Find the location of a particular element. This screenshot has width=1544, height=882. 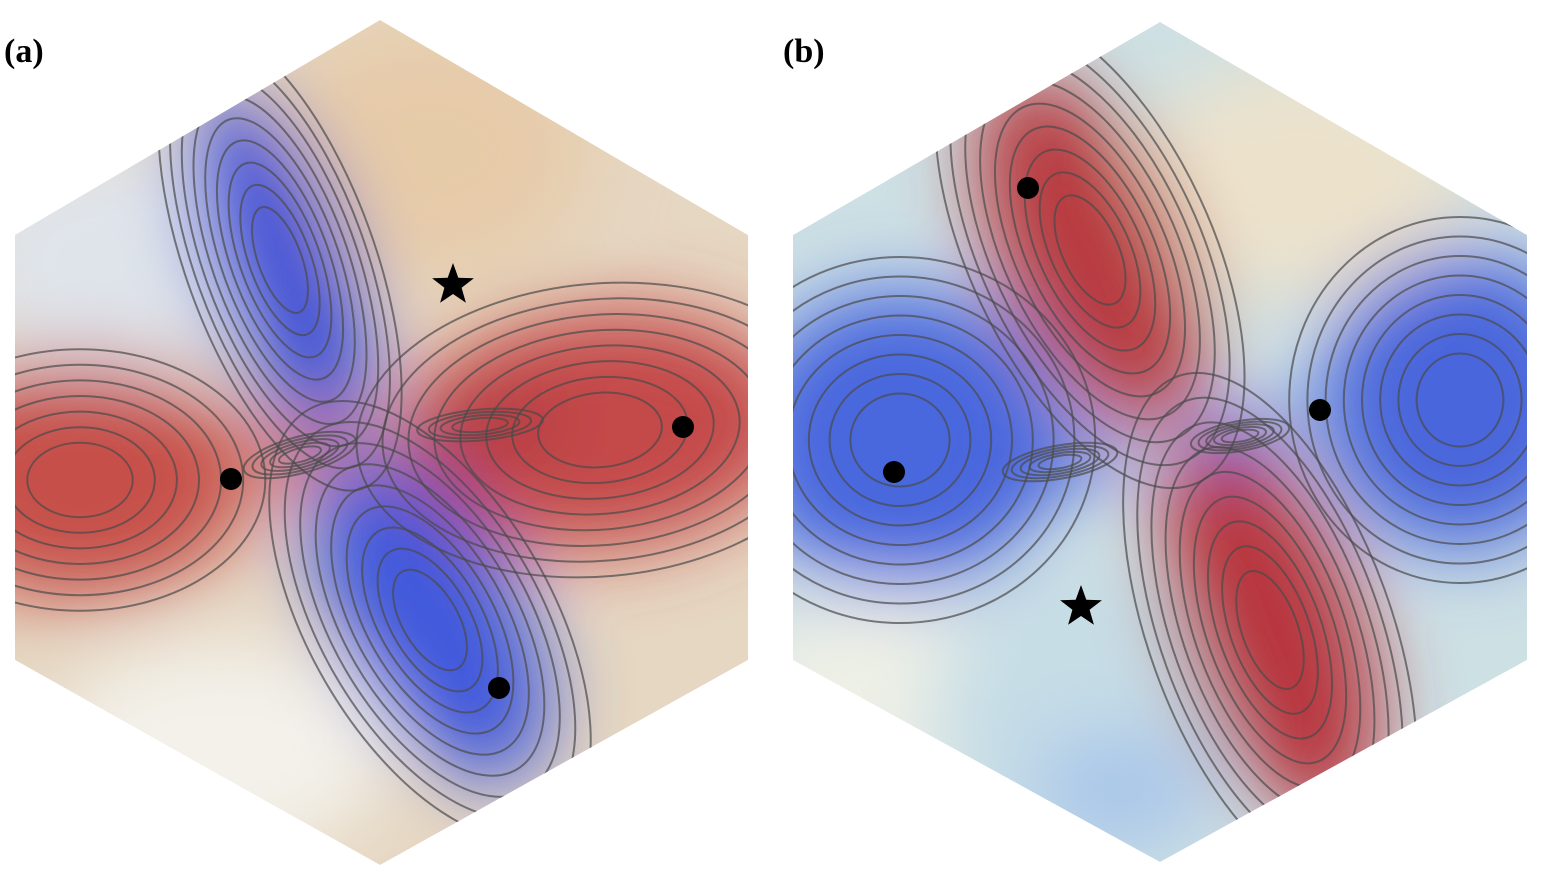

panel-label: (a) is located at coordinates (24, 51).